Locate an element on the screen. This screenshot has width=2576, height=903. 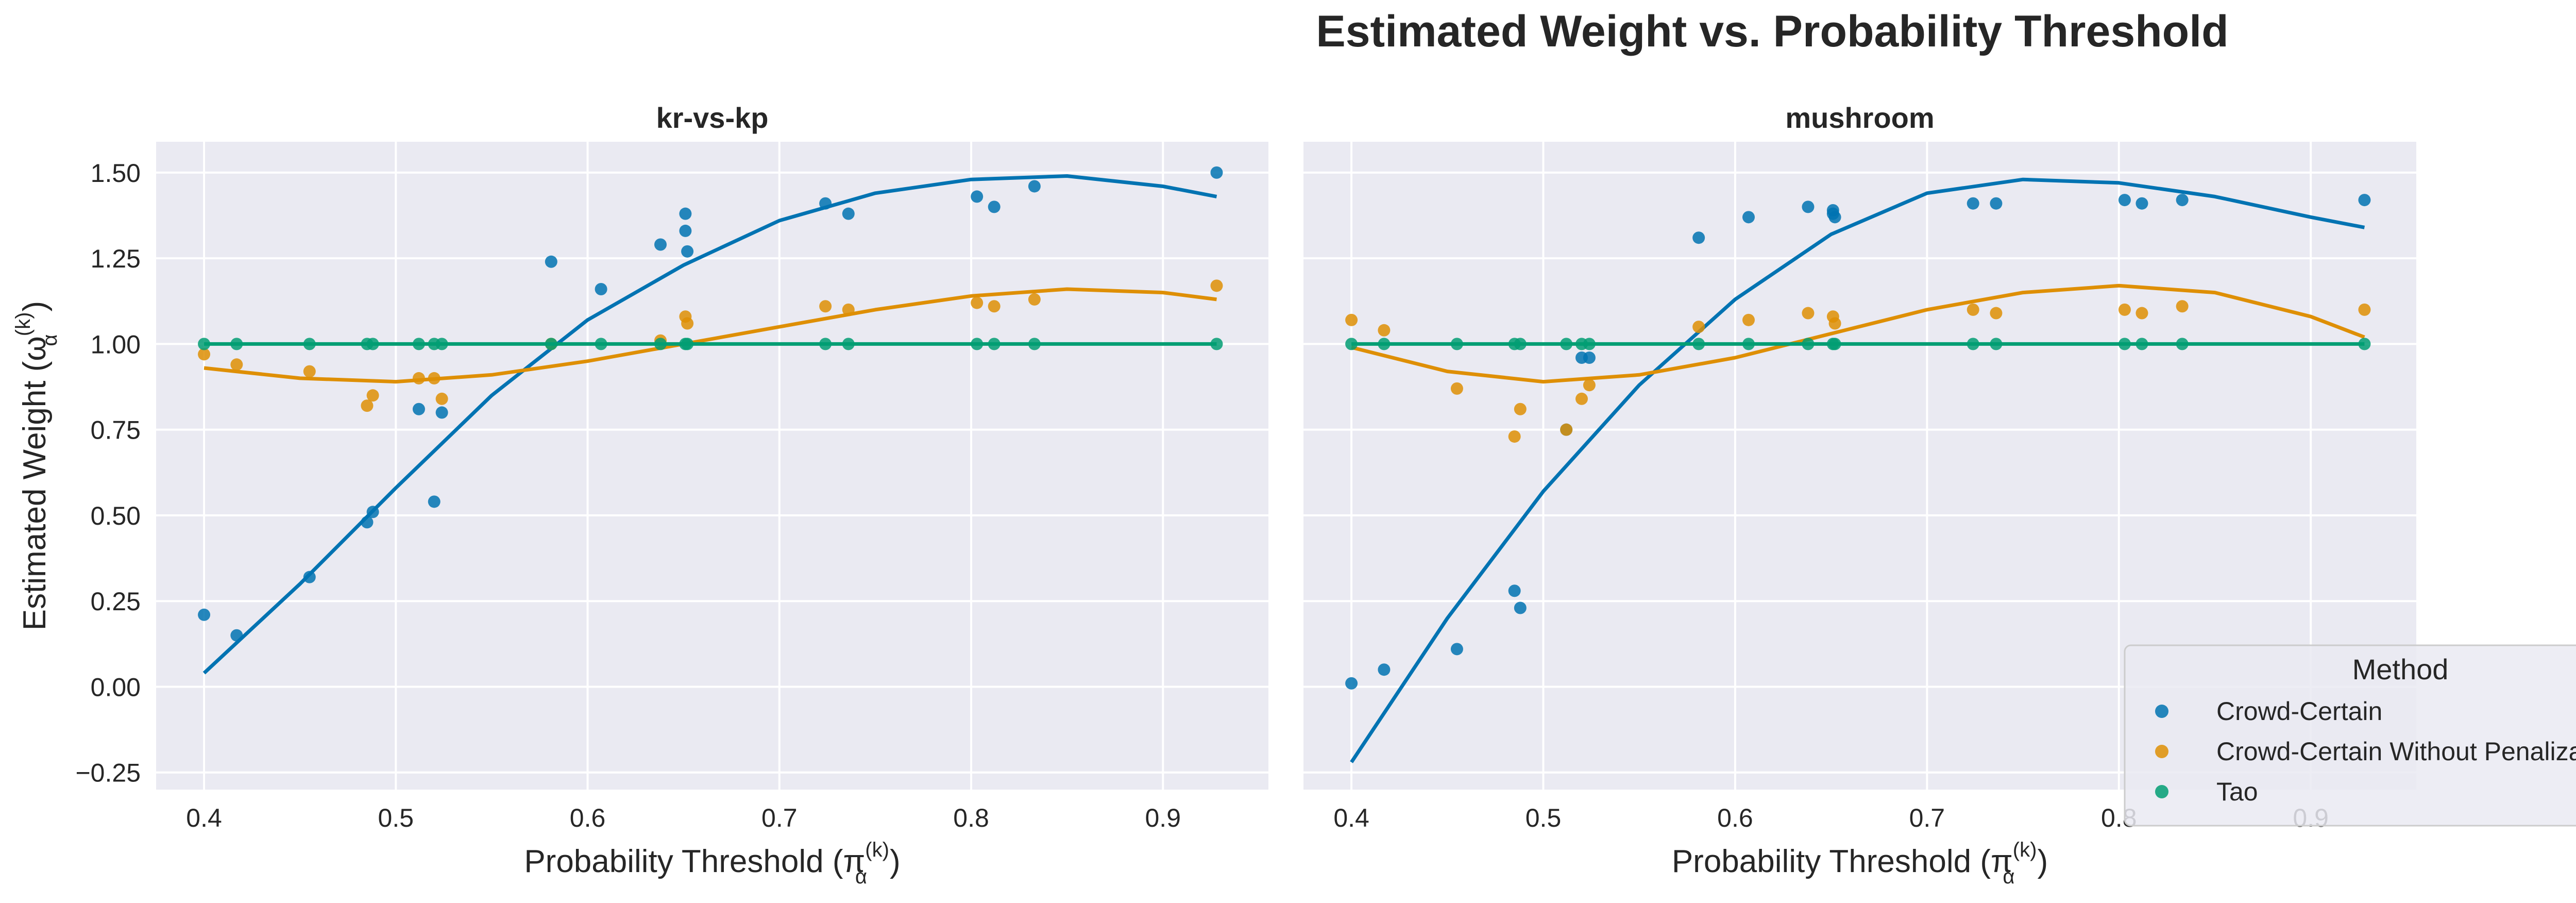
x-tick-label: 0.7 is located at coordinates (780, 818).